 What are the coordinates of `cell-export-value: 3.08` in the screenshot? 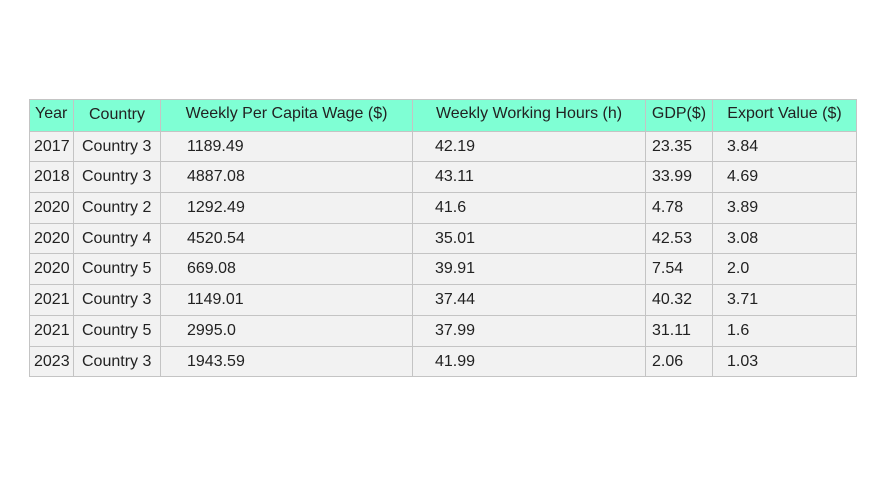 It's located at (784, 238).